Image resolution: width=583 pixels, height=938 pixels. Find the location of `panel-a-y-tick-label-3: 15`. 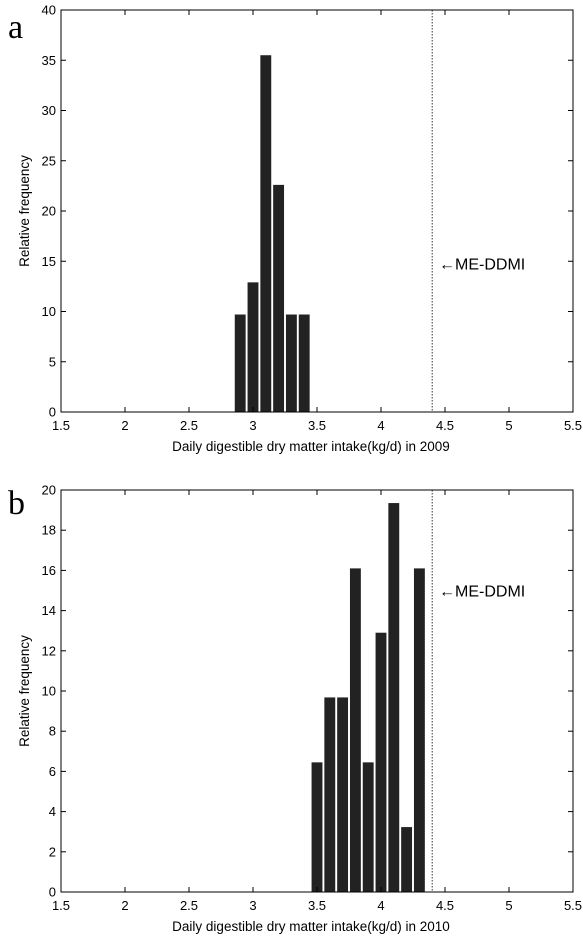

panel-a-y-tick-label-3: 15 is located at coordinates (49, 261).